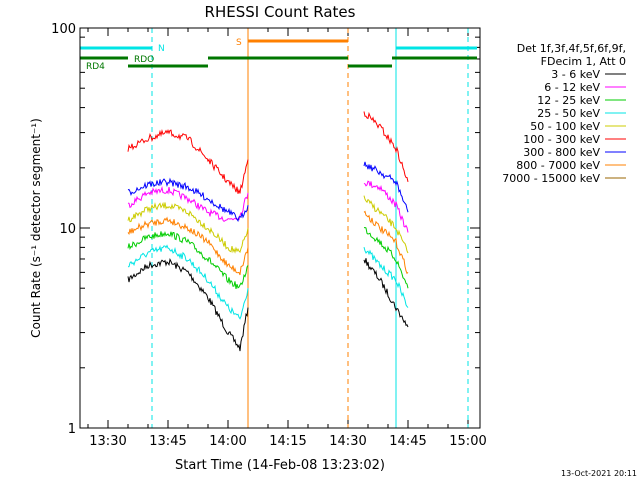 Image resolution: width=640 pixels, height=480 pixels. What do you see at coordinates (561, 152) in the screenshot?
I see `legend-entry-label: 300 - 800 keV` at bounding box center [561, 152].